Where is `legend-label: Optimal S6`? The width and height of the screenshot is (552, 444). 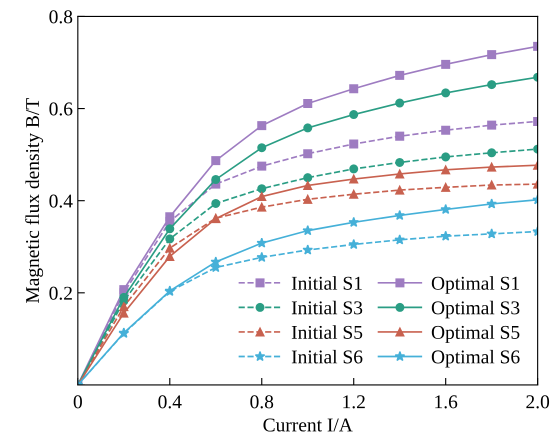 legend-label: Optimal S6 is located at coordinates (476, 359).